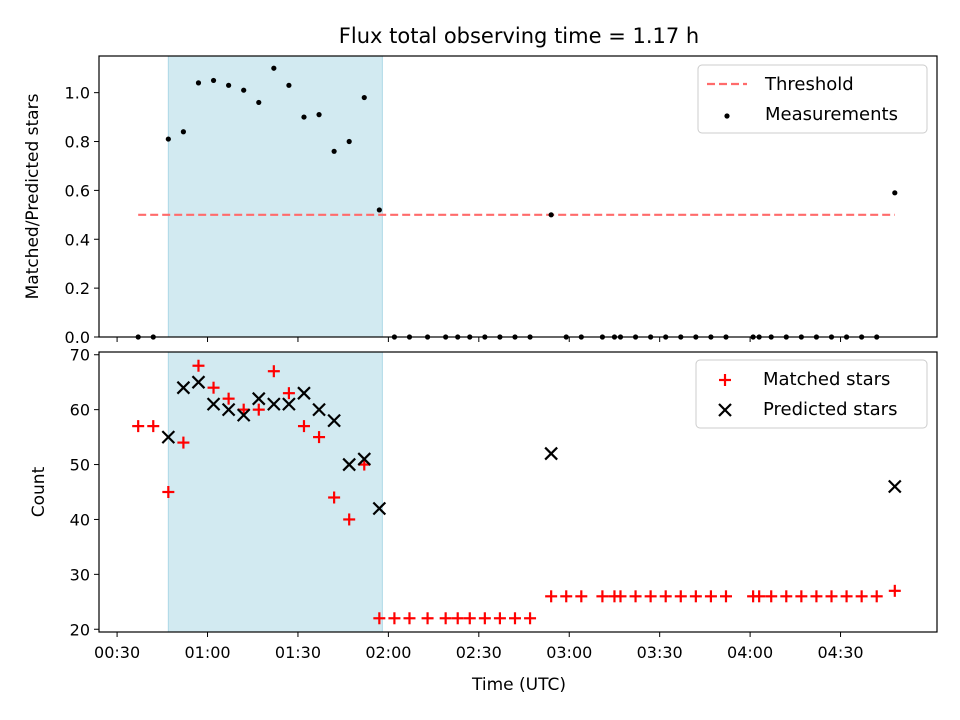 This screenshot has height=720, width=960. I want to click on top-y-tick-label: 1.0, so click(77, 93).